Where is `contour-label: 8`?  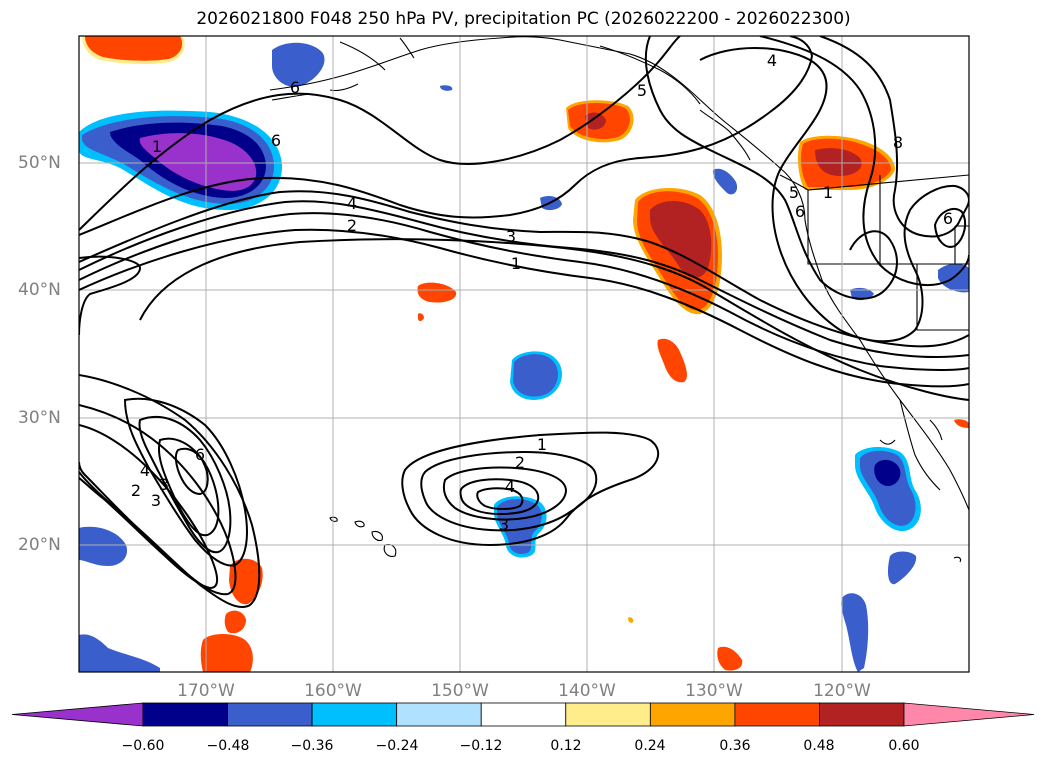 contour-label: 8 is located at coordinates (898, 142).